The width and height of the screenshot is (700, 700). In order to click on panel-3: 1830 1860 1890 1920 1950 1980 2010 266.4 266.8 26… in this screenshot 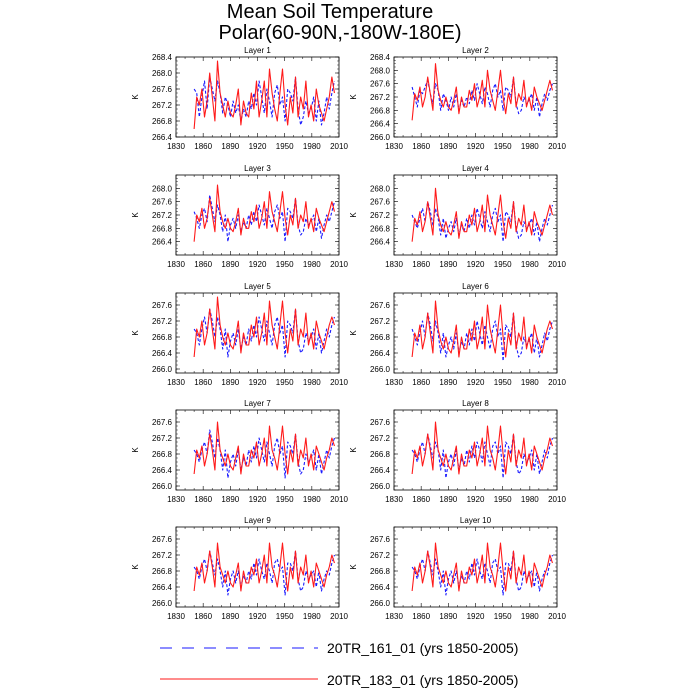, I will do `click(239, 216)`.